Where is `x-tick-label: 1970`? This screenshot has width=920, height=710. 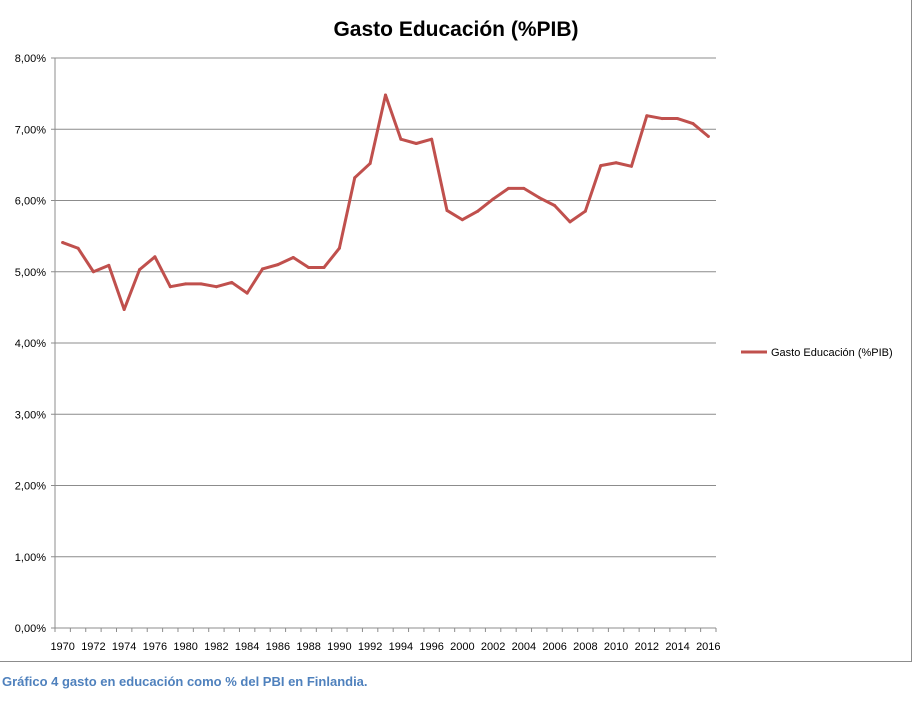
x-tick-label: 1970 is located at coordinates (62, 647).